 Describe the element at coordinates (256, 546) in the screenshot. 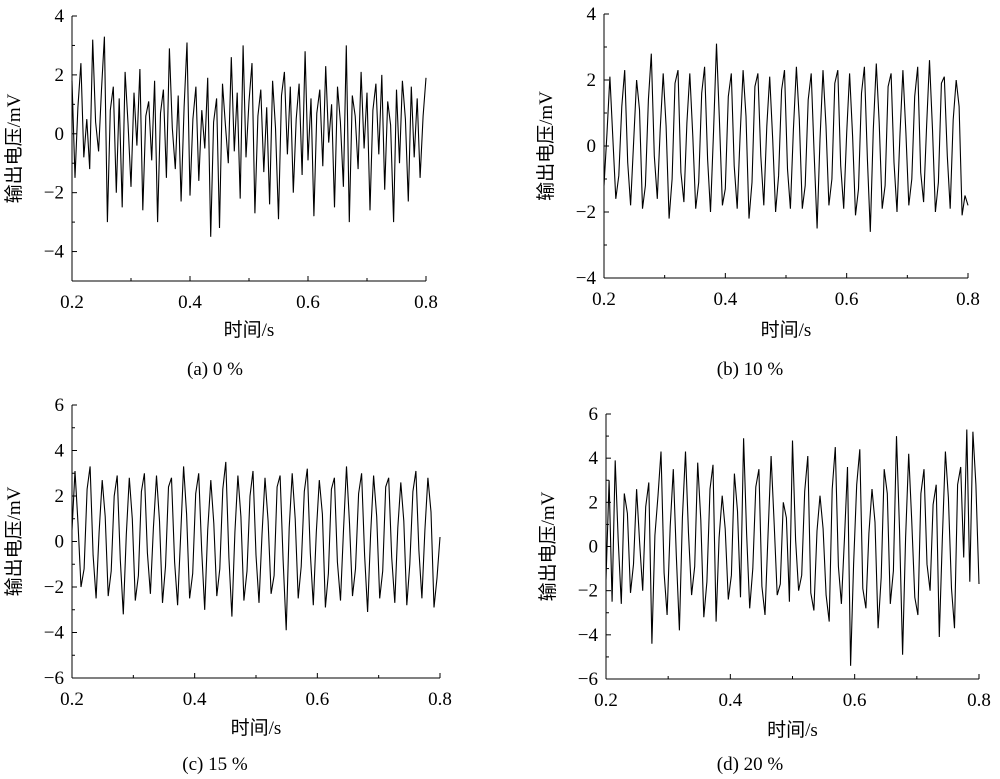

I see `series-line-c` at that location.